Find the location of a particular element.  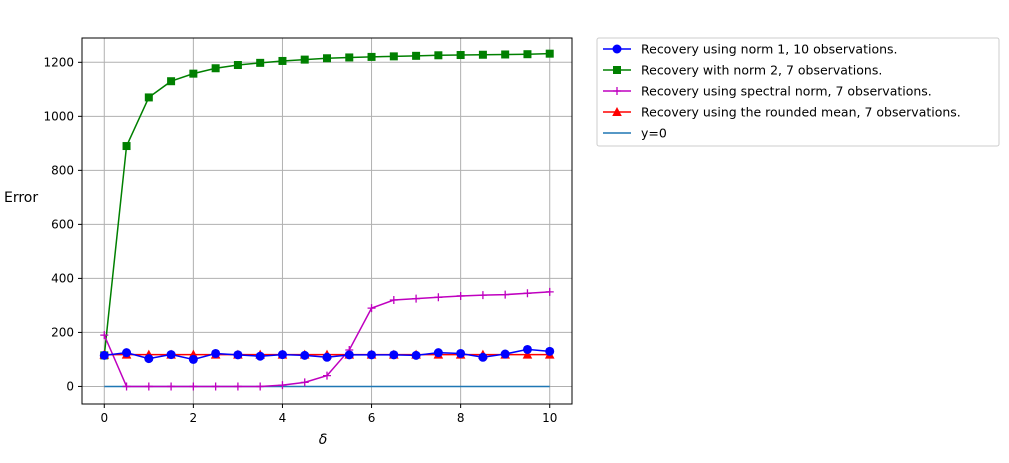

legend-entry-1: Recovery using norm 1, 10 observations. is located at coordinates (750, 49).